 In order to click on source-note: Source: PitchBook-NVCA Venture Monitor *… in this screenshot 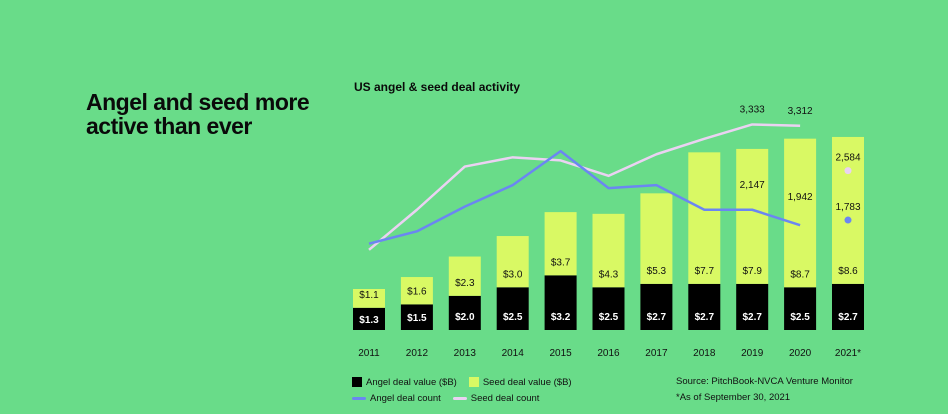, I will do `click(764, 390)`.